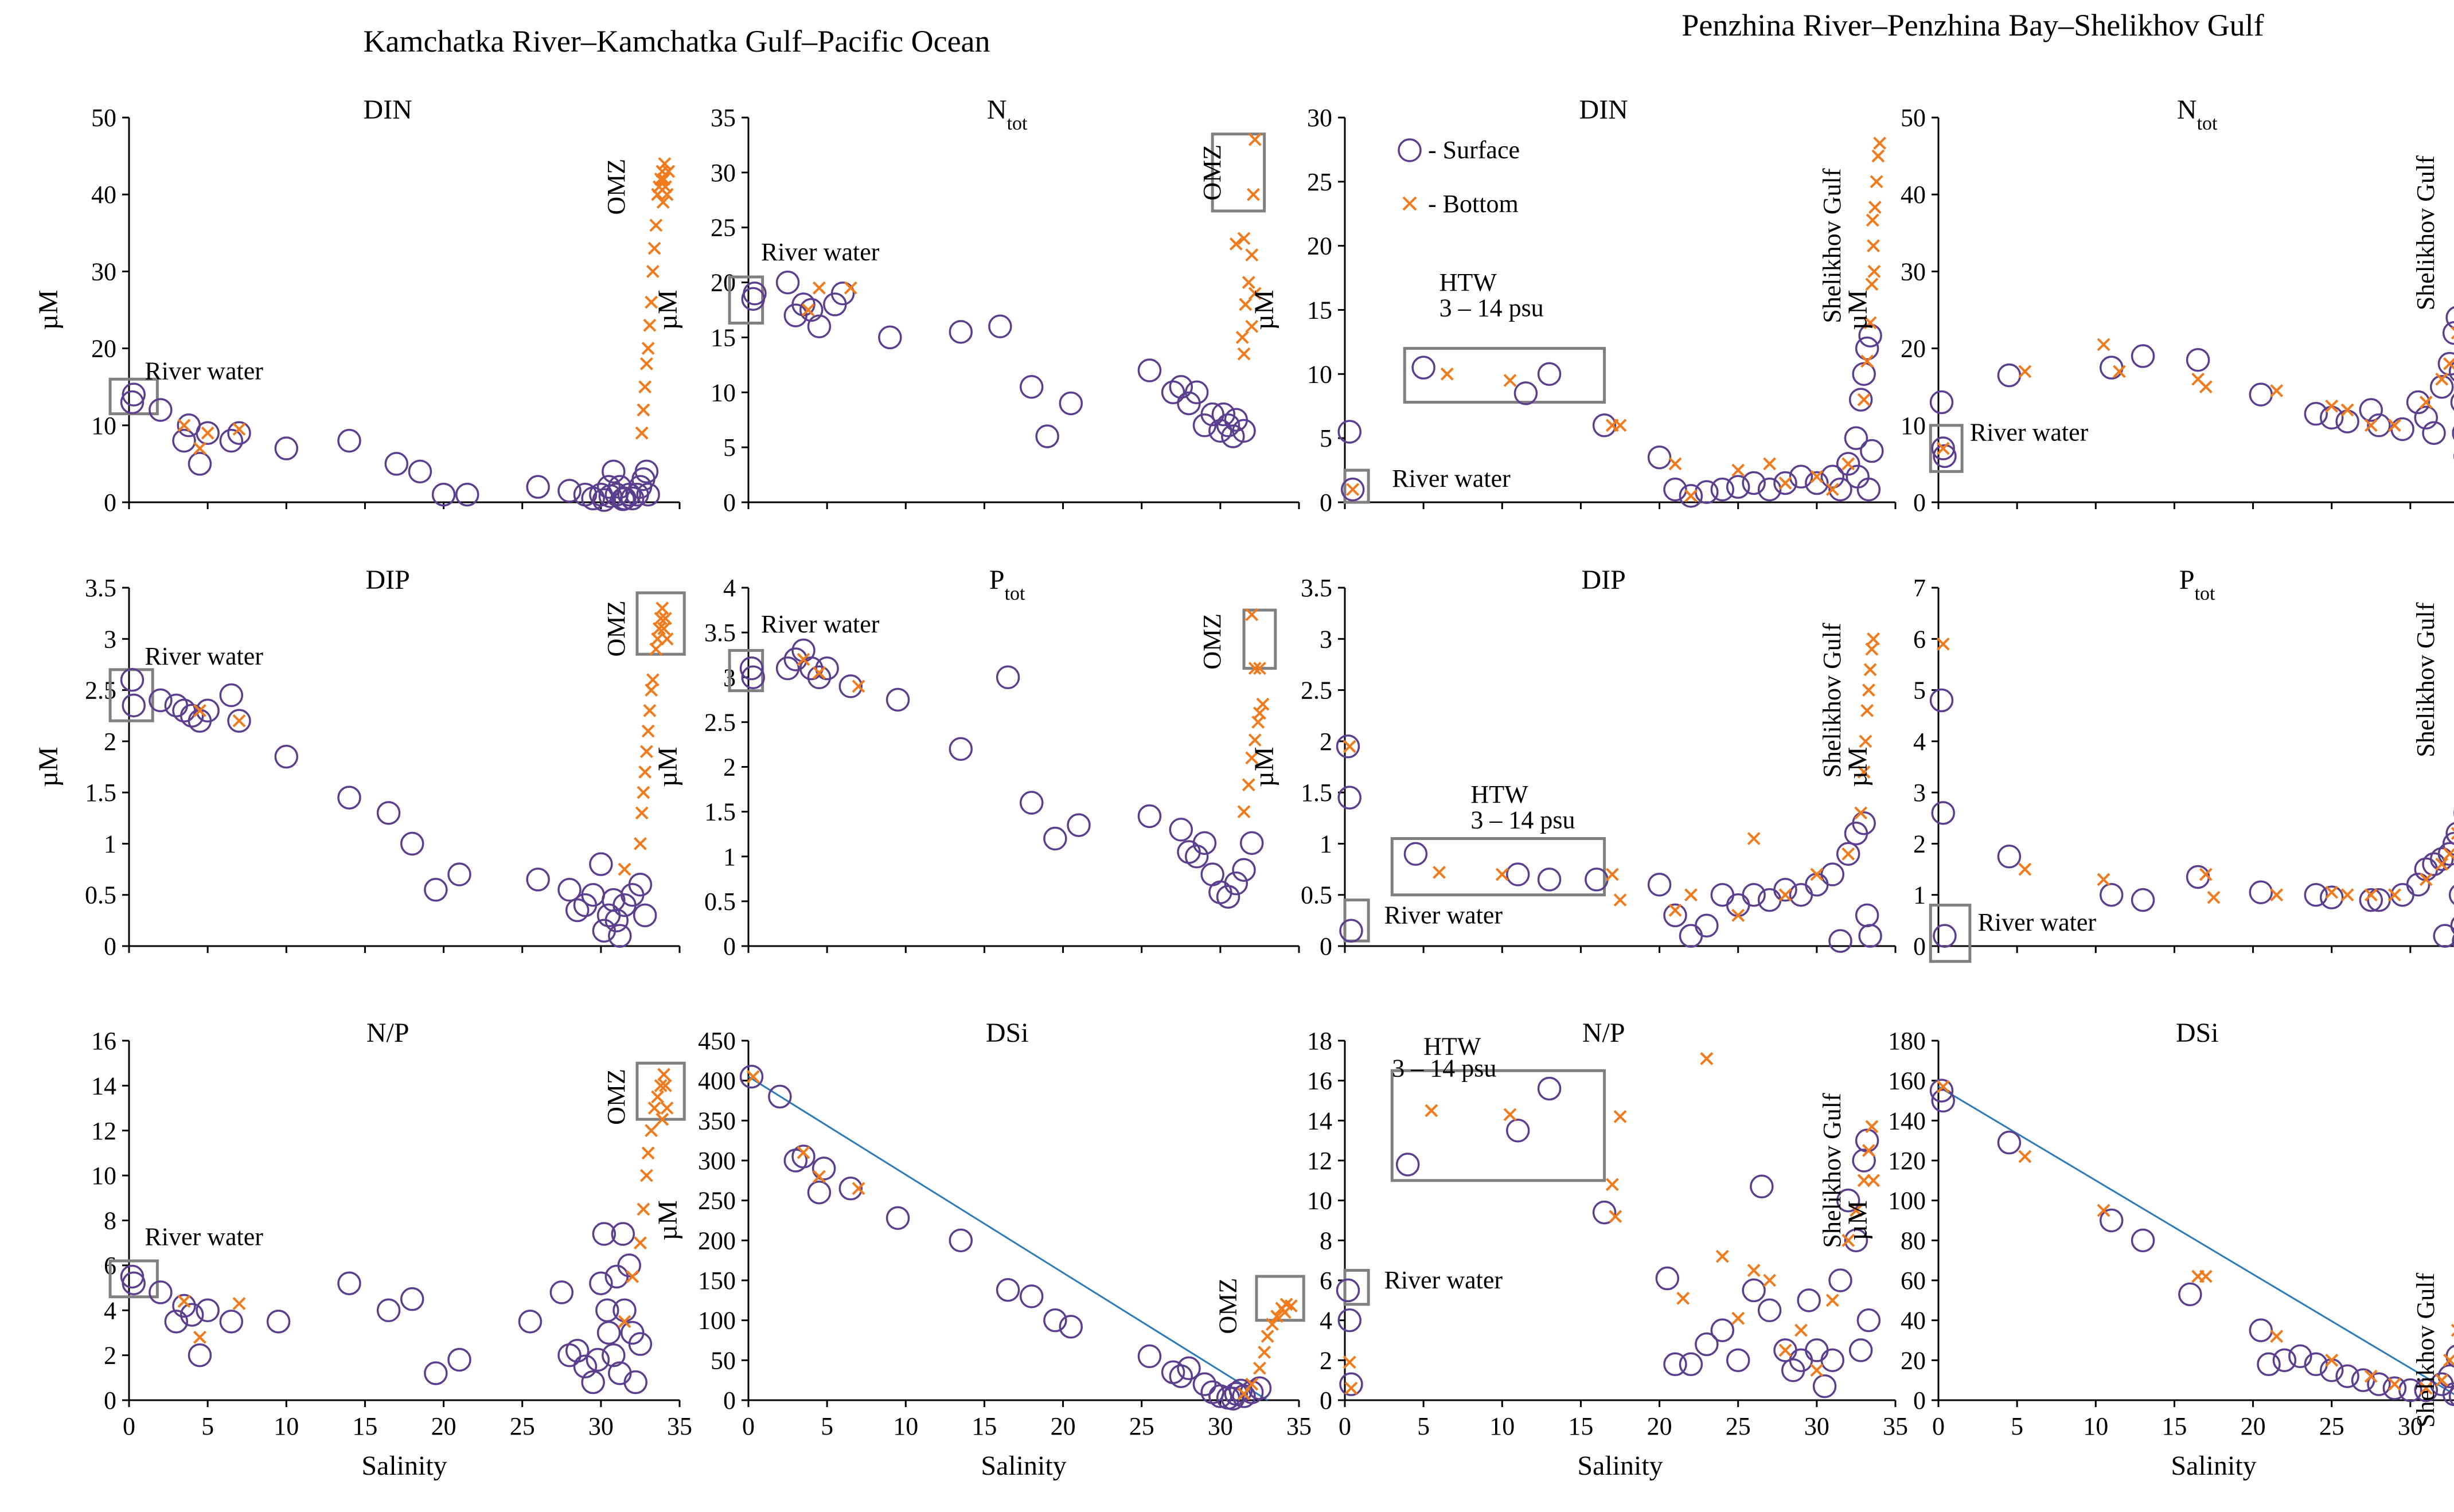 The image size is (2454, 1512). What do you see at coordinates (103, 1086) in the screenshot?
I see `y-tick-label: 14` at bounding box center [103, 1086].